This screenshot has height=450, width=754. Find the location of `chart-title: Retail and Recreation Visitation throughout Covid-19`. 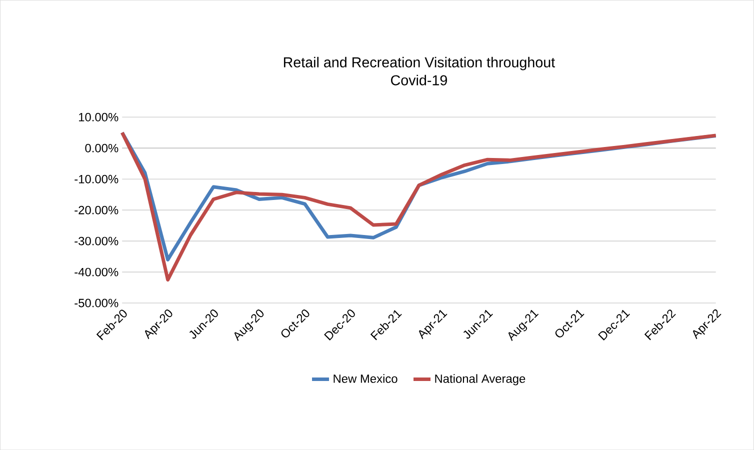

chart-title: Retail and Recreation Visitation throughout Covid-19 is located at coordinates (419, 71).